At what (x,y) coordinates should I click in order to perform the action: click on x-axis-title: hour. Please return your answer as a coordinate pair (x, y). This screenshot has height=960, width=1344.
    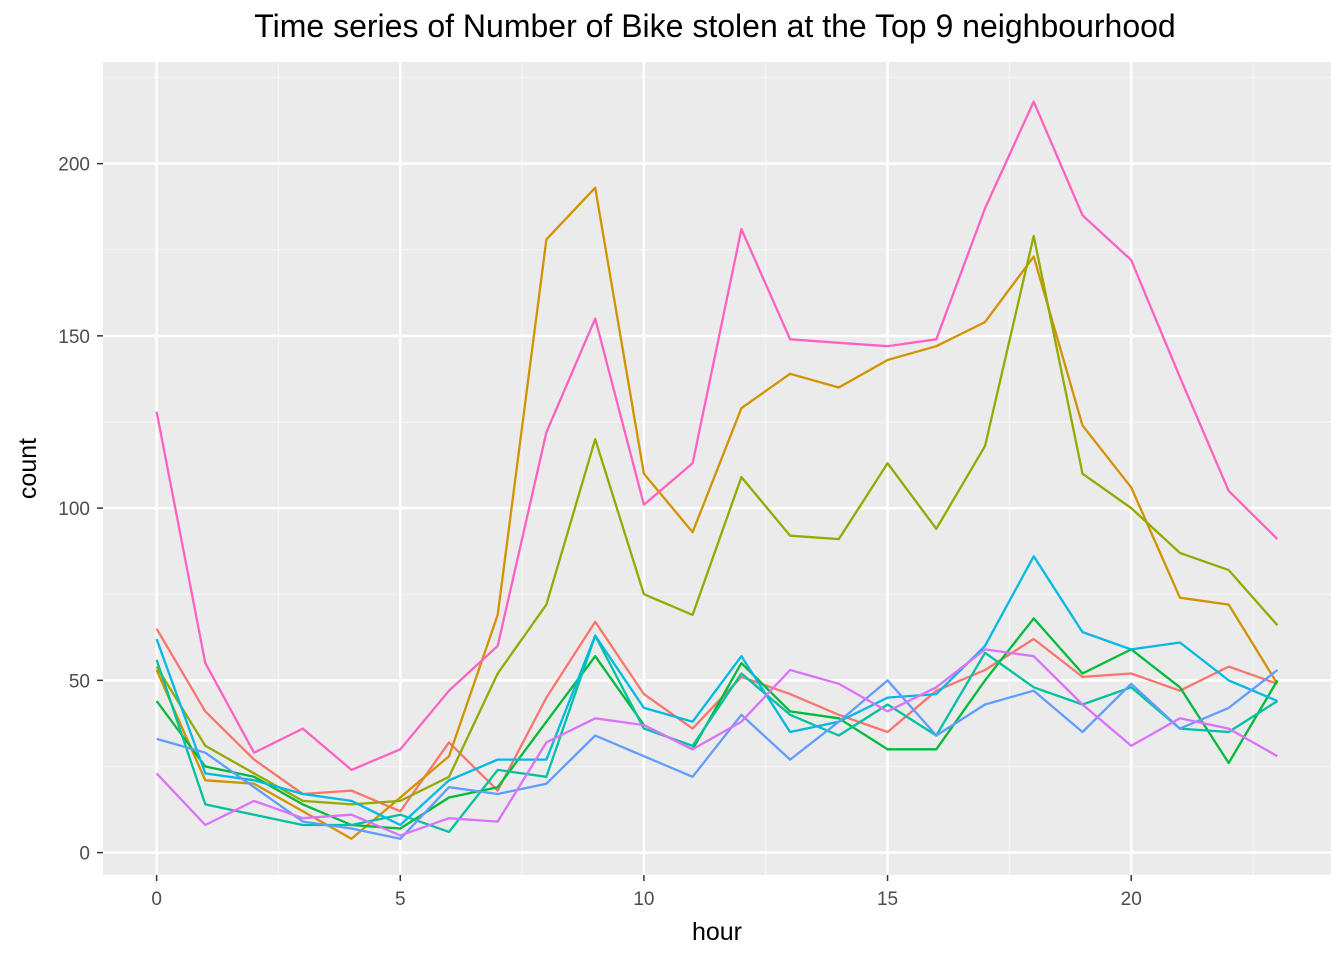
    Looking at the image, I should click on (717, 932).